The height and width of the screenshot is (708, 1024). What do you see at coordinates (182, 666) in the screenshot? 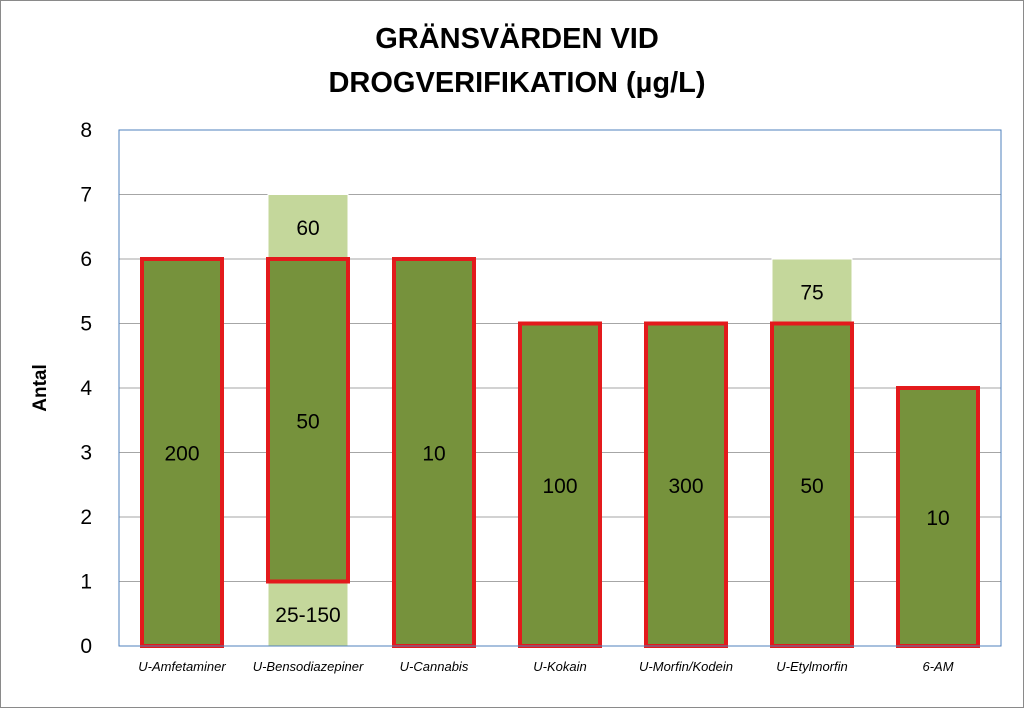
I see `x-tick-label: U-Amfetaminer` at bounding box center [182, 666].